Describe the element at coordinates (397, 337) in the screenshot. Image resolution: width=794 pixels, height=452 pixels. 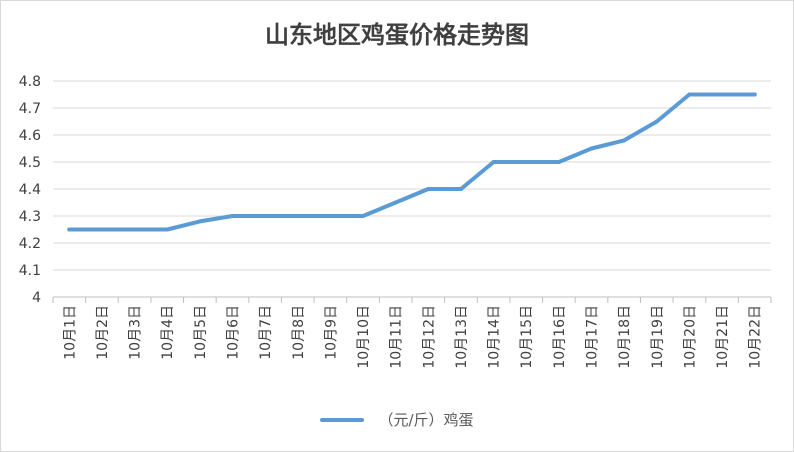
I see `x-tick-label: 10月11日` at that location.